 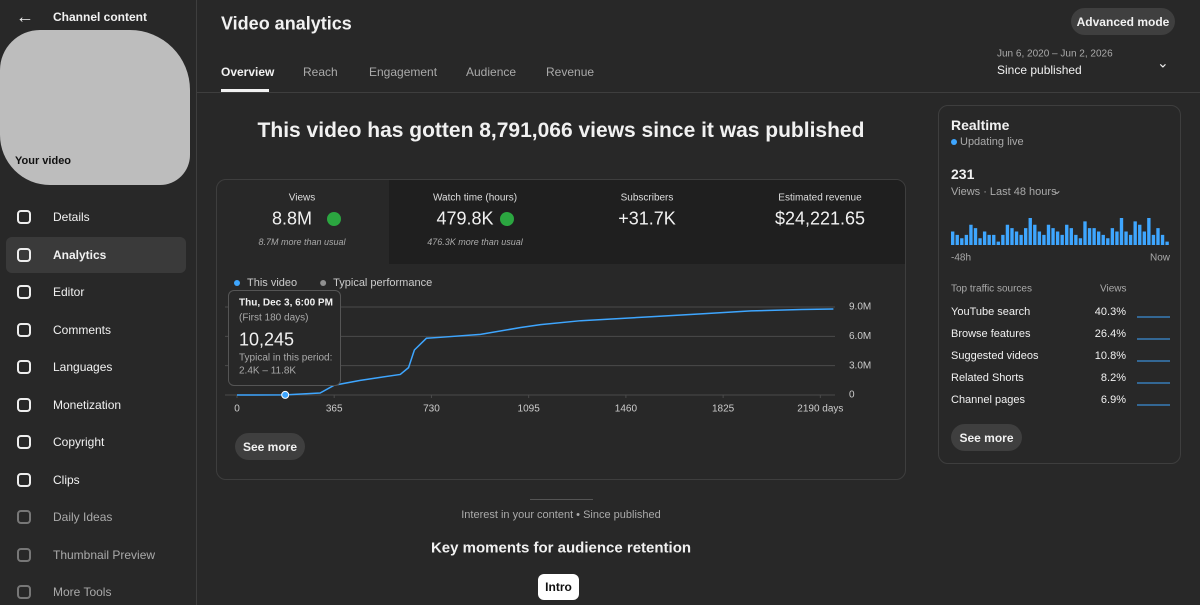 I want to click on tab: Engagement, so click(x=403, y=72).